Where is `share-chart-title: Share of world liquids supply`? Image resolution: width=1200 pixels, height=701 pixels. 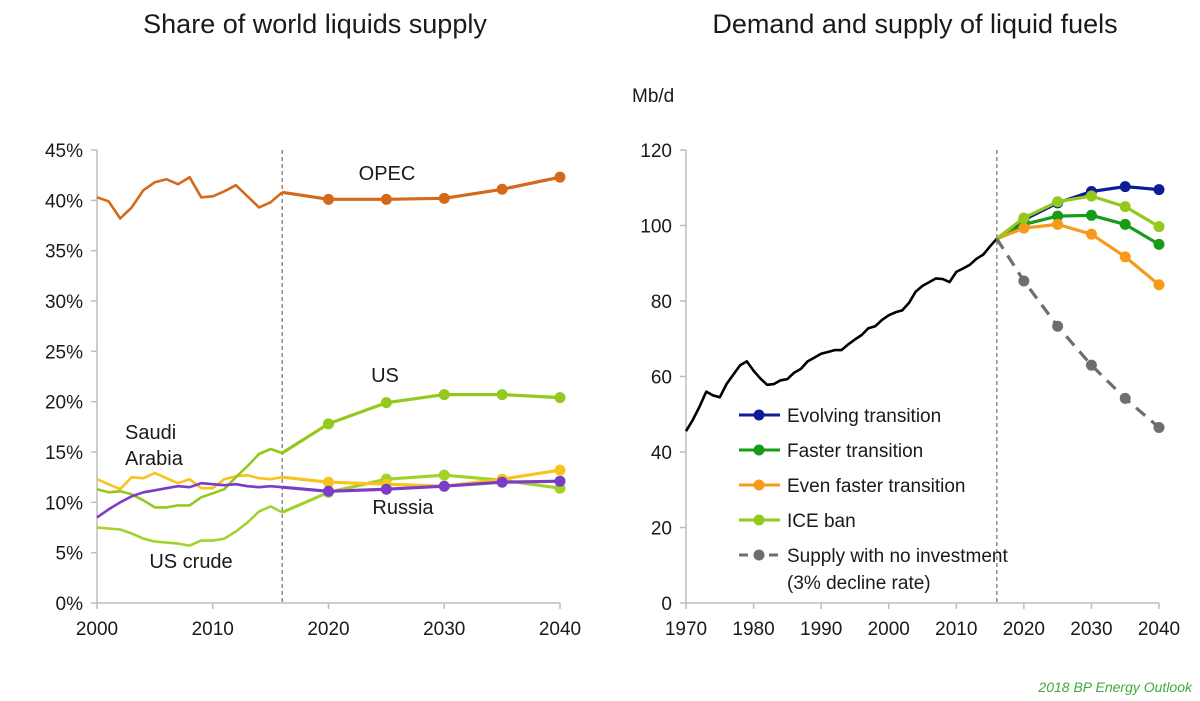 share-chart-title: Share of world liquids supply is located at coordinates (315, 24).